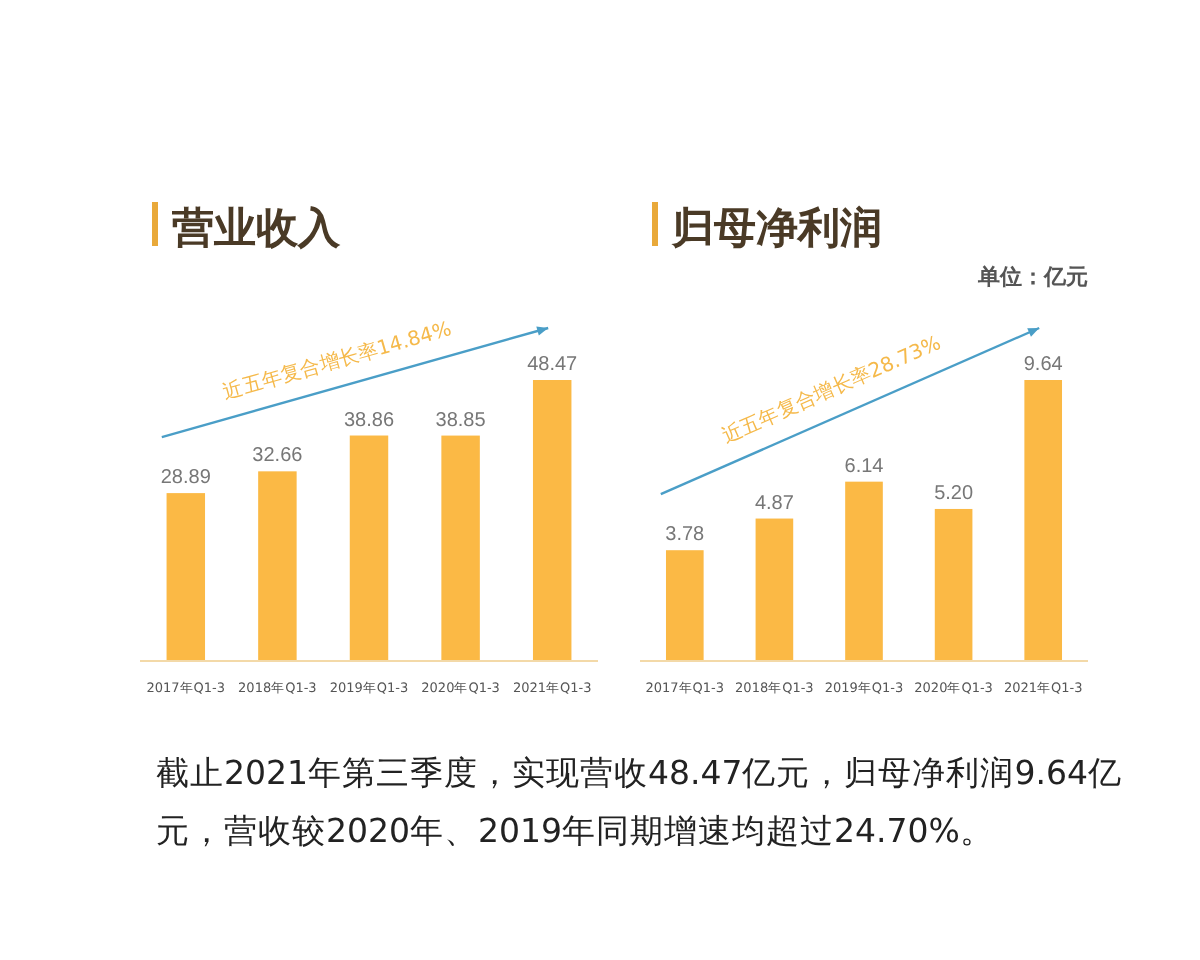  Describe the element at coordinates (278, 456) in the screenshot. I see `data-label: 32.66` at that location.